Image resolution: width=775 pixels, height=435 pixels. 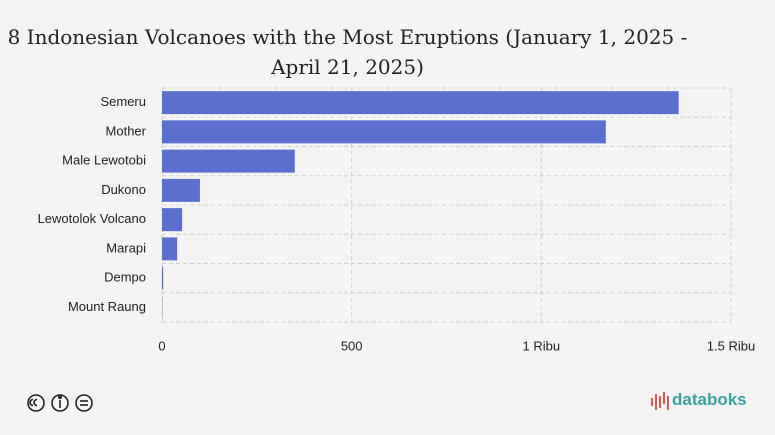 What do you see at coordinates (107, 306) in the screenshot?
I see `y-tick-label: Mount Raung` at bounding box center [107, 306].